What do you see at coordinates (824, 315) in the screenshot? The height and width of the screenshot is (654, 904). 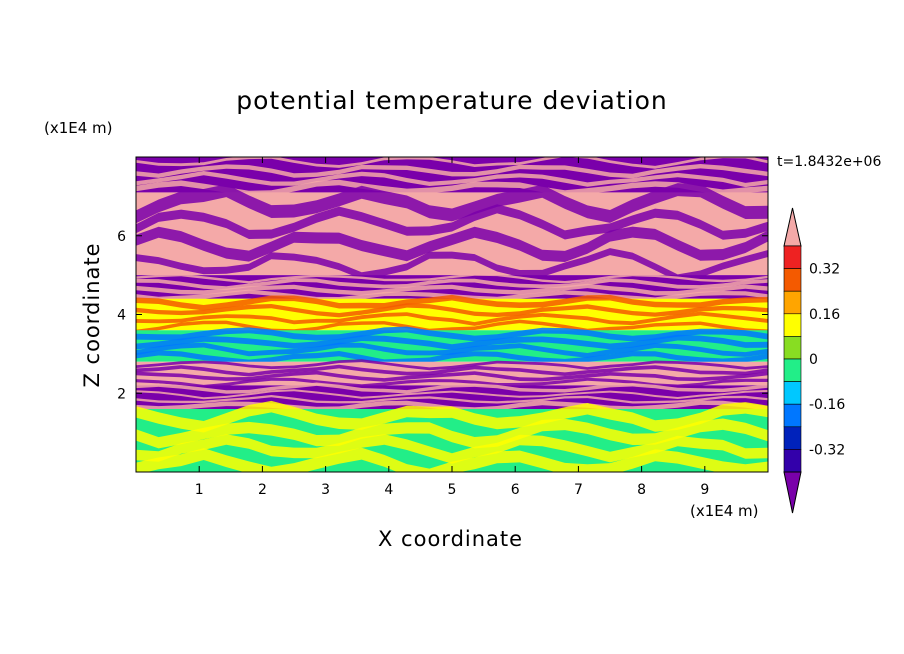 I see `colorbar-tick-label: 0.16` at bounding box center [824, 315].